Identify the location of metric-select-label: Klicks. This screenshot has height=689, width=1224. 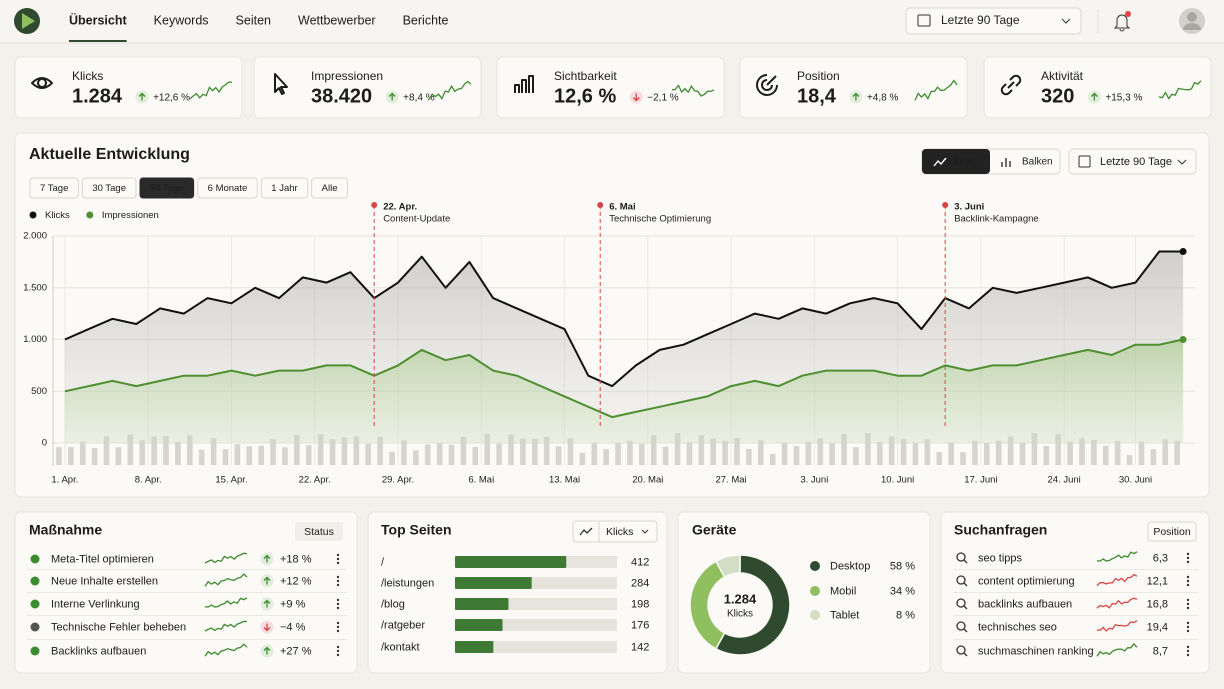
(619, 532).